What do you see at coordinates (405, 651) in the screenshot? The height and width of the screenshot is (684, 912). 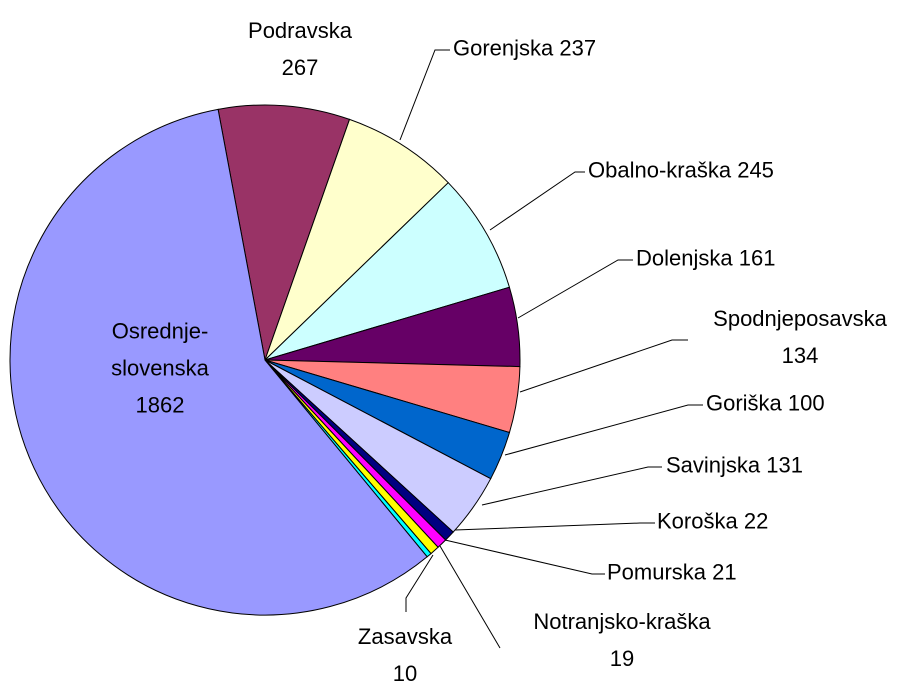 I see `slice-label: Zasavska 10` at bounding box center [405, 651].